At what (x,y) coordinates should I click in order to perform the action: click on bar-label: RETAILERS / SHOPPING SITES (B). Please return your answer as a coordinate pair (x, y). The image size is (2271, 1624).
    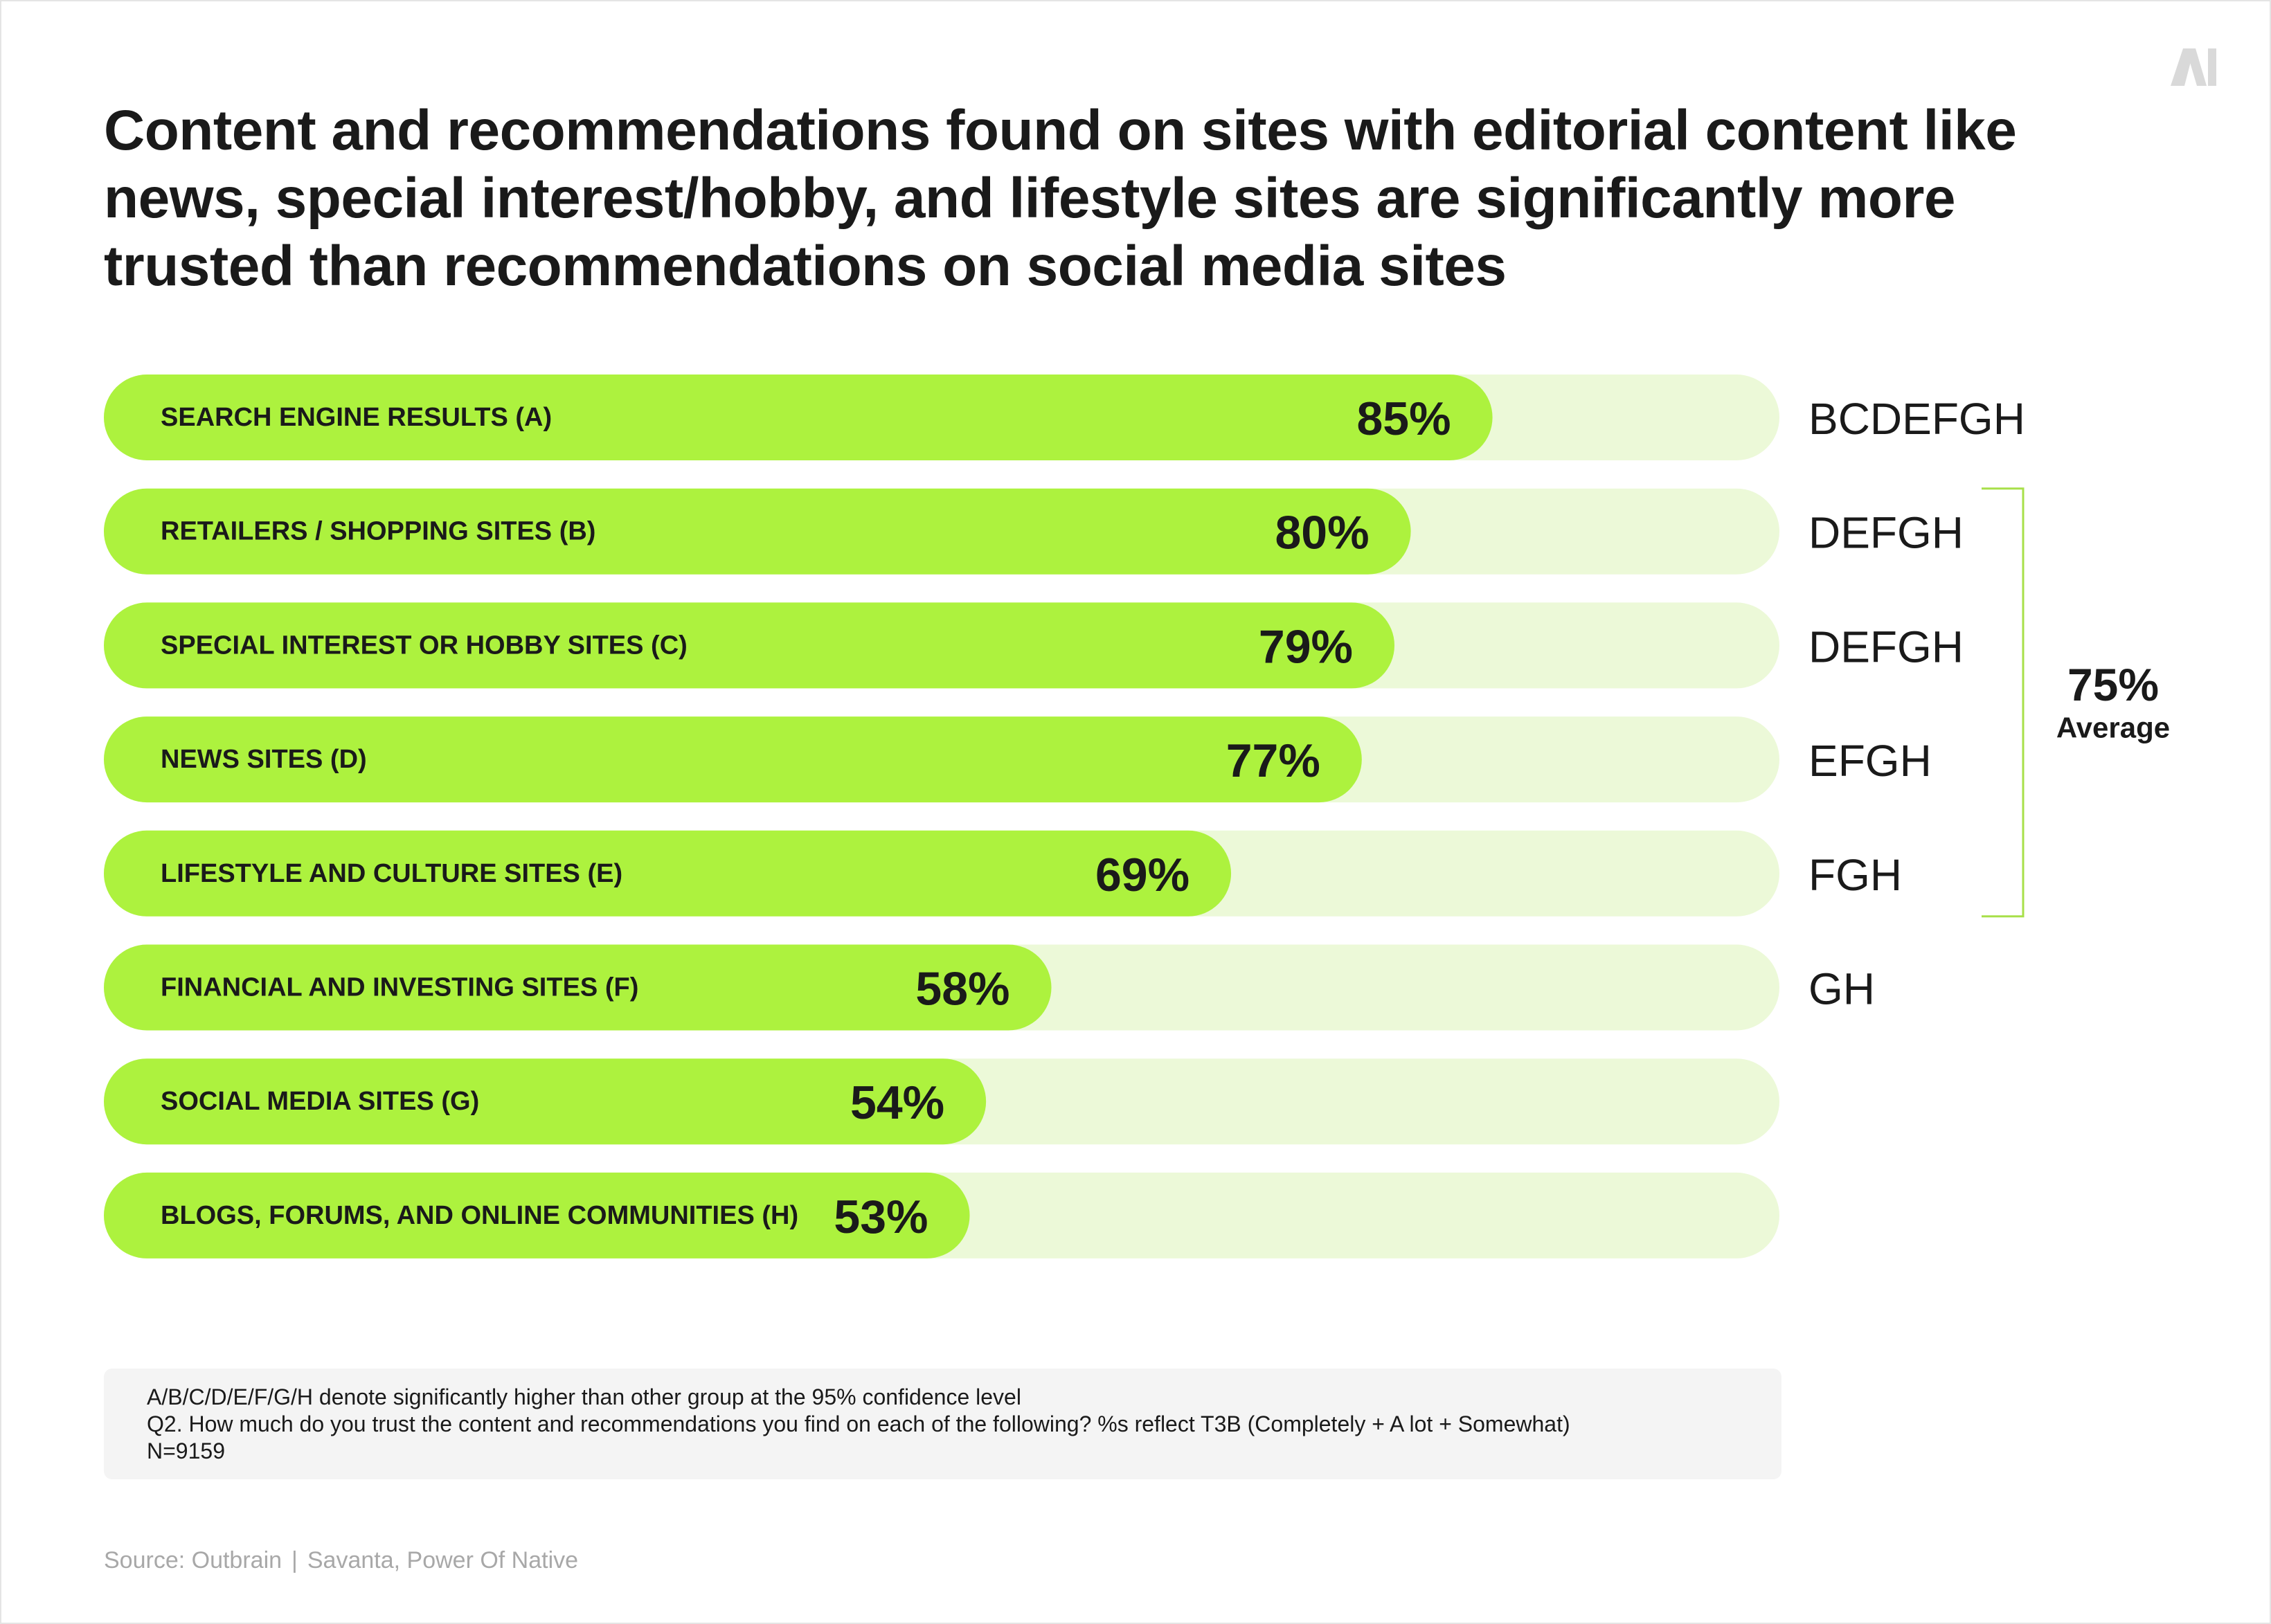
    Looking at the image, I should click on (378, 531).